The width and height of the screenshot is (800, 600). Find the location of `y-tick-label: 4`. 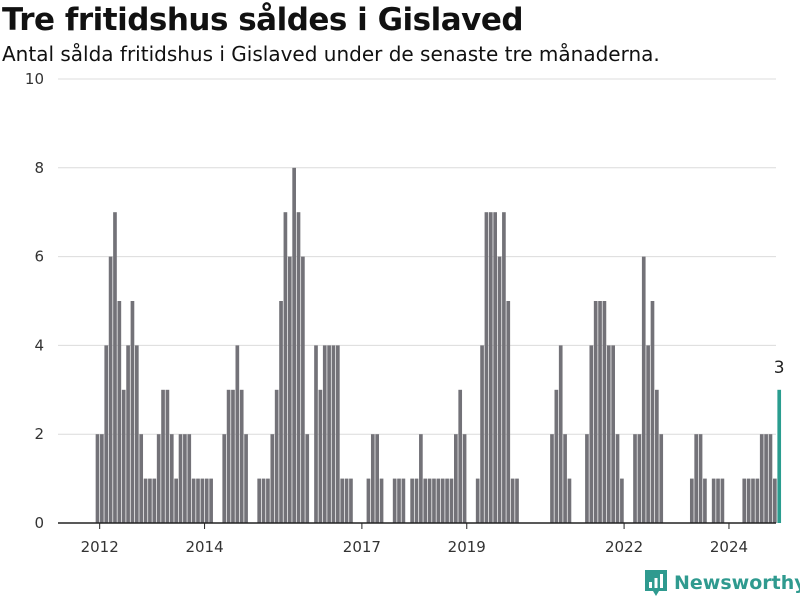

y-tick-label: 4 is located at coordinates (39, 345).